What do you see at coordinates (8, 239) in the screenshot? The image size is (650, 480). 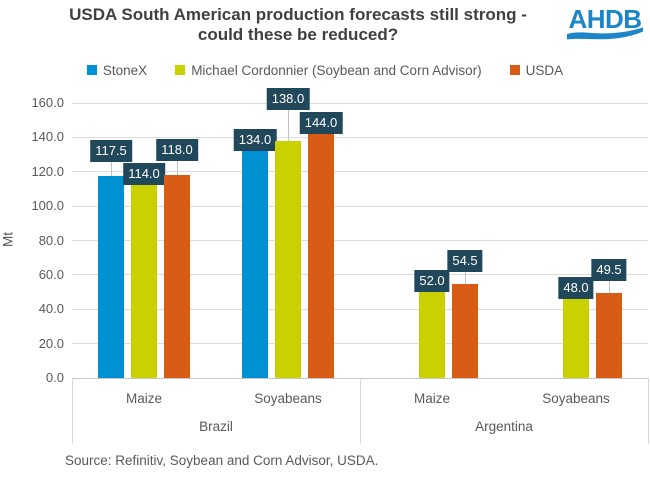 I see `y-axis-title: Mt` at bounding box center [8, 239].